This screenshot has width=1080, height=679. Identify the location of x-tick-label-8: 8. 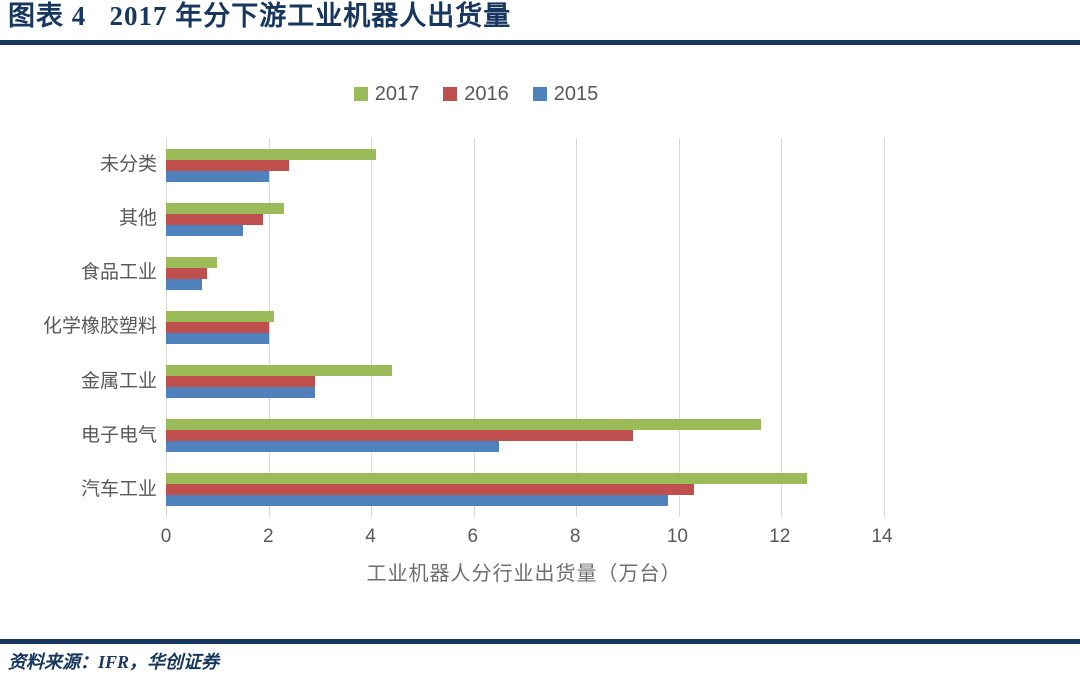
(575, 536).